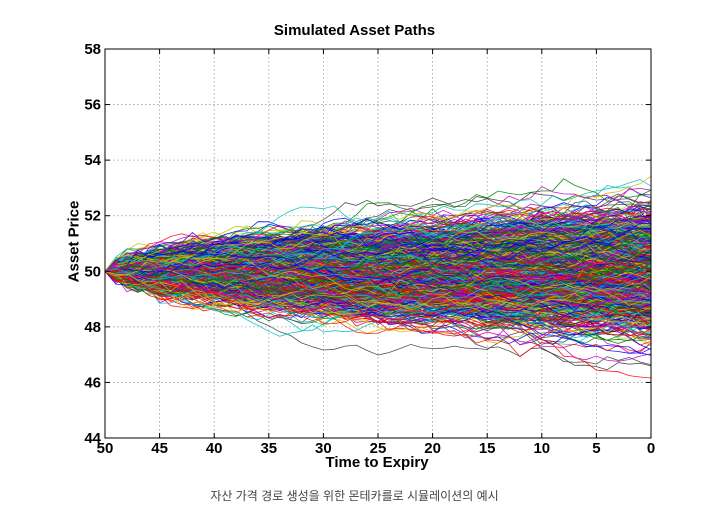  I want to click on y-tick-label: 52, so click(92, 216).